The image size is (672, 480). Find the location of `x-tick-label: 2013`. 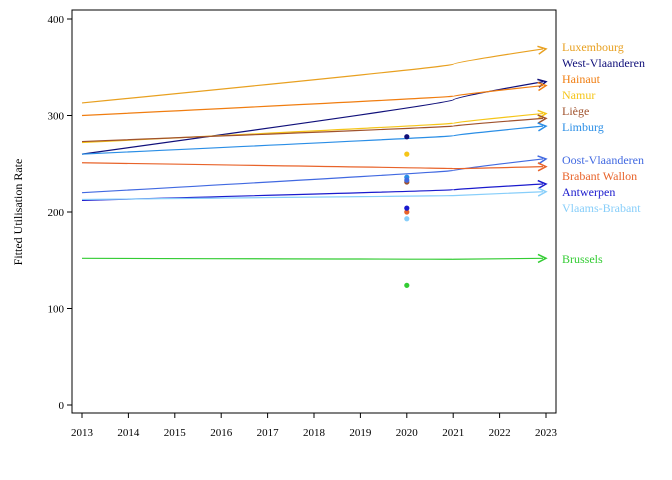

x-tick-label: 2013 is located at coordinates (82, 433).